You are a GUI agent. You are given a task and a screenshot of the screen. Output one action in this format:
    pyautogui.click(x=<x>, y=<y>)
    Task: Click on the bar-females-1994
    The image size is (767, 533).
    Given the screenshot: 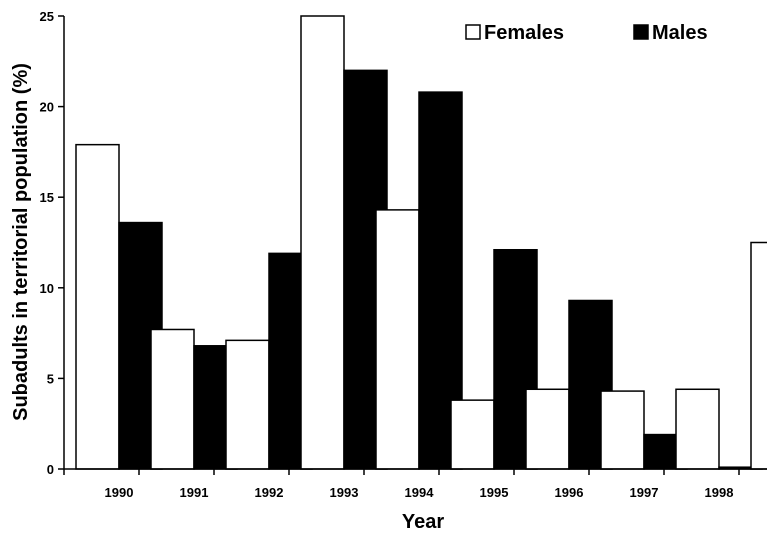 What is the action you would take?
    pyautogui.click(x=397, y=339)
    